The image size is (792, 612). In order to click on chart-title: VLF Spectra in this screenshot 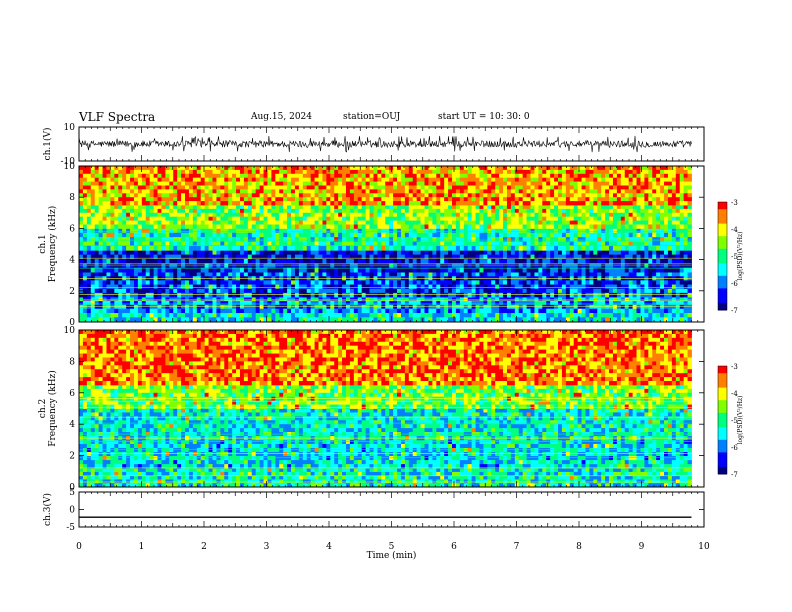, I will do `click(117, 117)`.